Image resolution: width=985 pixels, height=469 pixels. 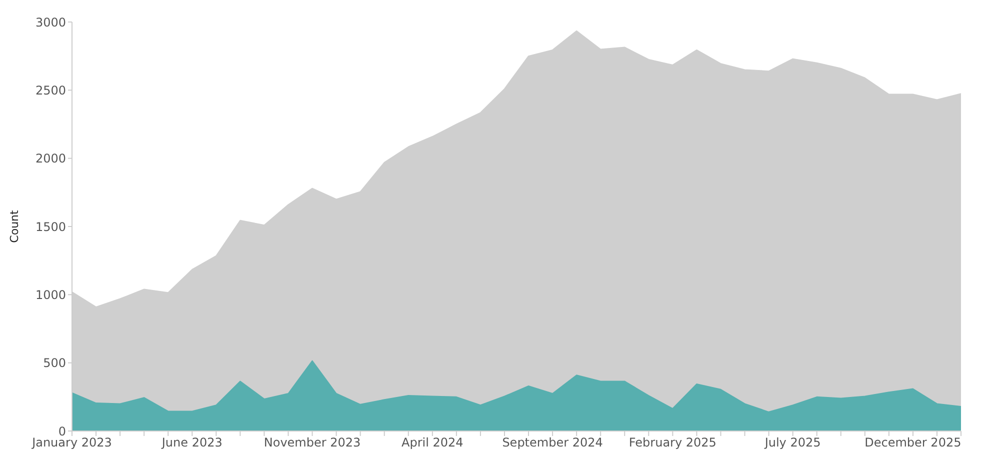 What do you see at coordinates (672, 443) in the screenshot?
I see `x-tick-label: February 2025` at bounding box center [672, 443].